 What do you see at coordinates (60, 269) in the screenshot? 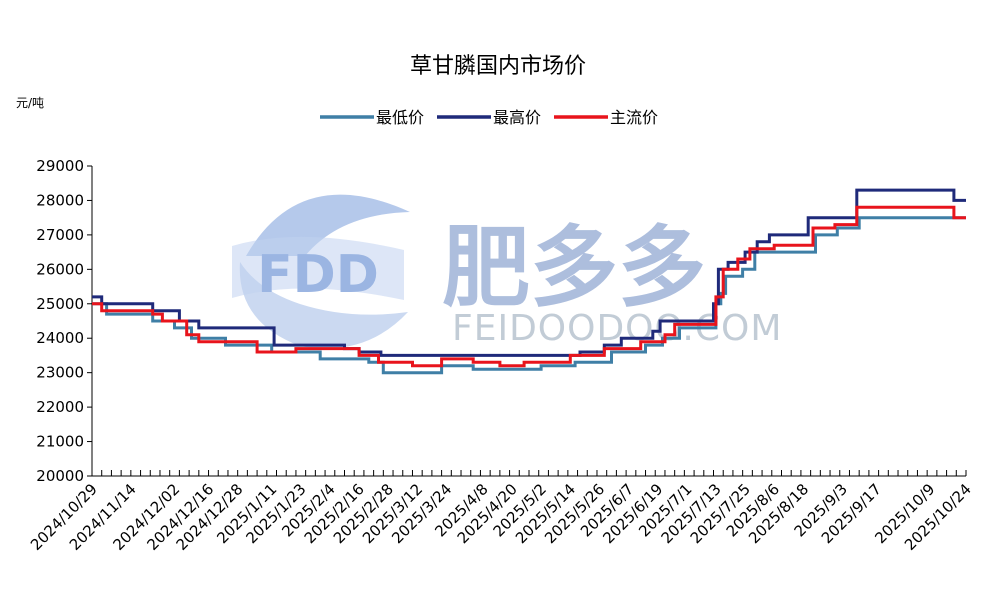
I see `y-tick-label: 26000` at bounding box center [60, 269].